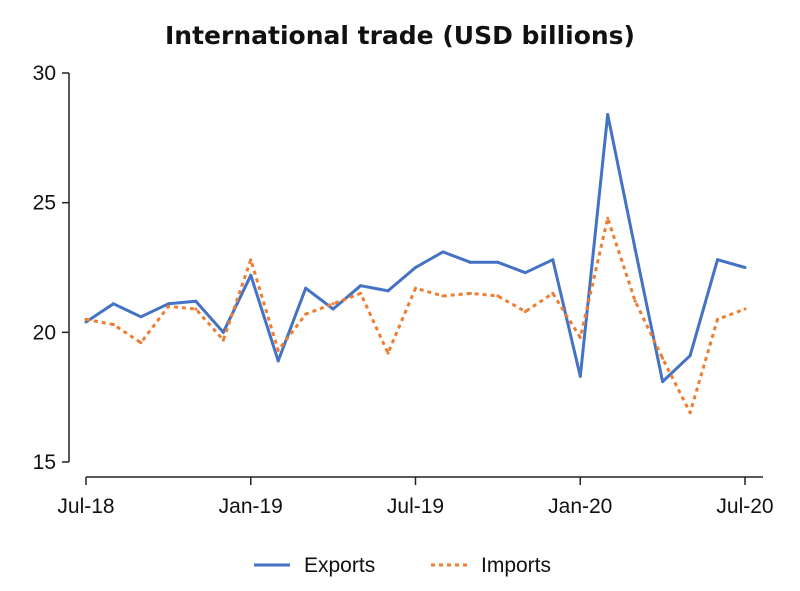 The height and width of the screenshot is (591, 800). Describe the element at coordinates (580, 506) in the screenshot. I see `x-tick-label: Jan-20` at that location.